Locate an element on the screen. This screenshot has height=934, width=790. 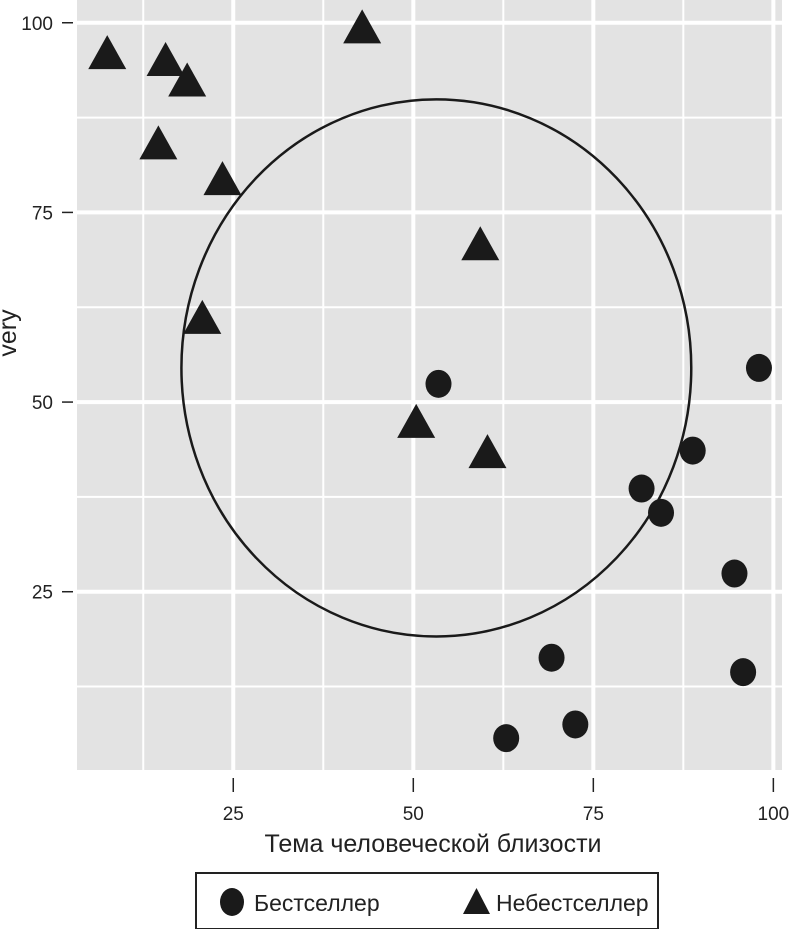
legend-label-bestseller: Бестселлер is located at coordinates (317, 903).